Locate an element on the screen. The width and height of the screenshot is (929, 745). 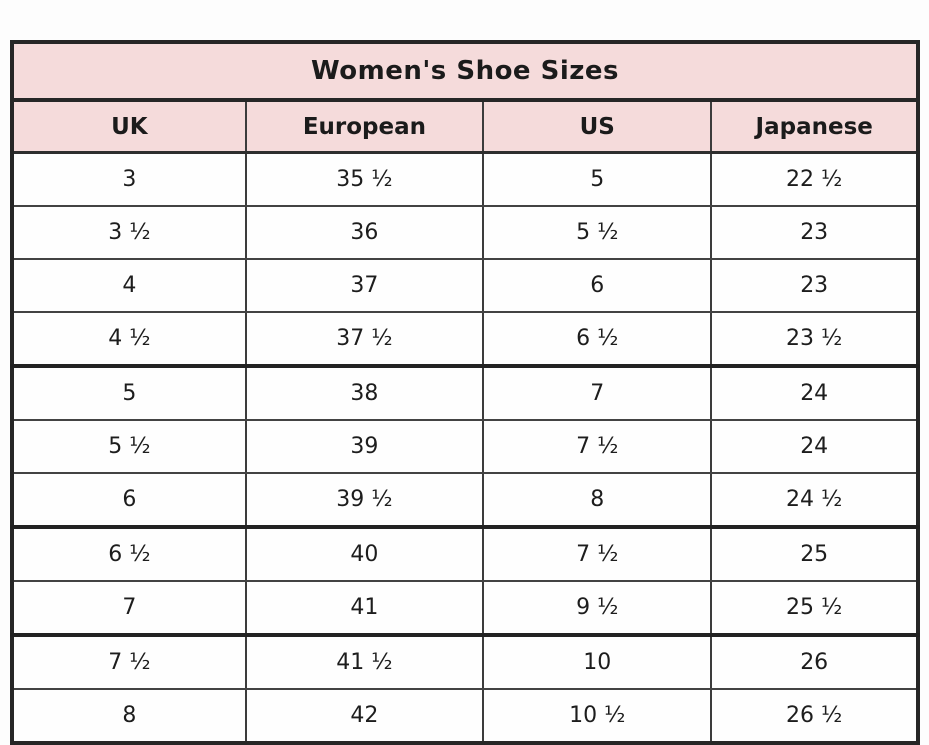
size-cell: 42 is located at coordinates (364, 716).